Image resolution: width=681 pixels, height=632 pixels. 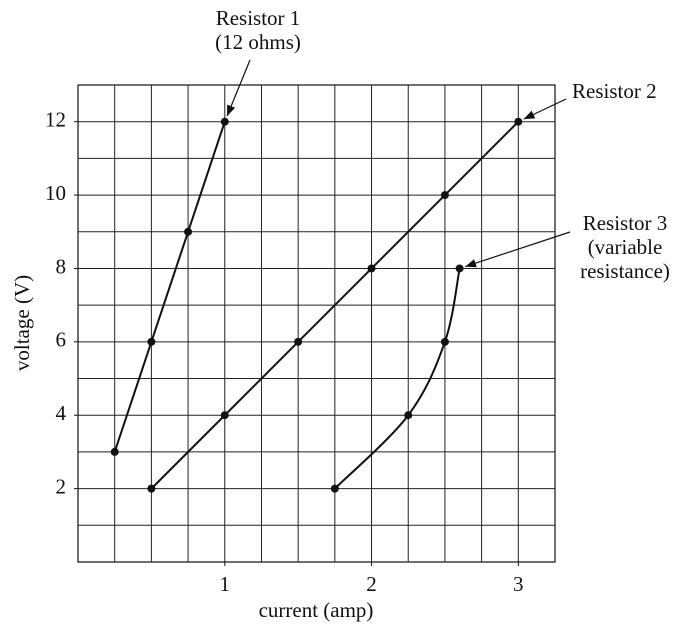 I want to click on y-tick-label: 8, so click(x=61, y=266).